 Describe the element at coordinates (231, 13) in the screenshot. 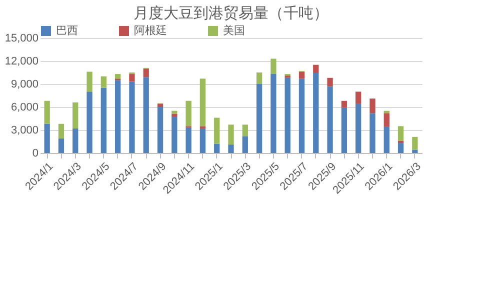

I see `chart-title: 月度大豆到港贸易量（千吨）` at that location.